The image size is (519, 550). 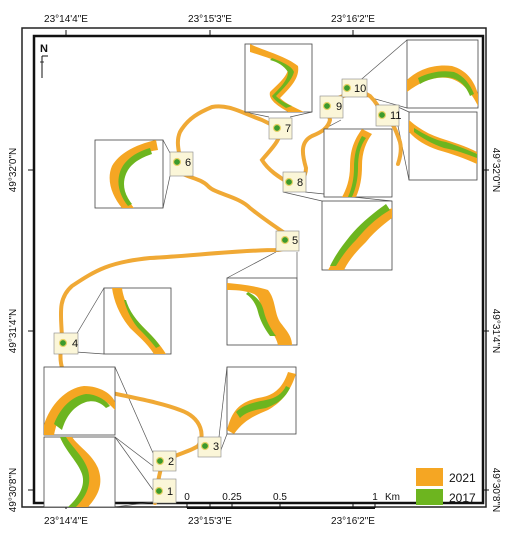 I want to click on site-5: 5, so click(x=287, y=241).